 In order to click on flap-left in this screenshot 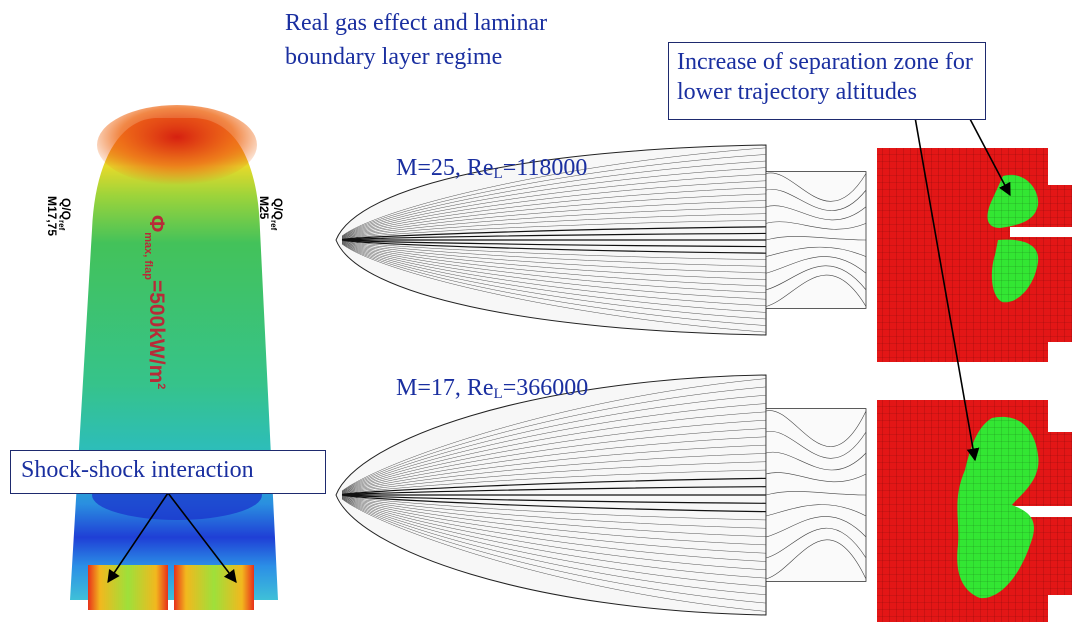, I will do `click(128, 587)`.